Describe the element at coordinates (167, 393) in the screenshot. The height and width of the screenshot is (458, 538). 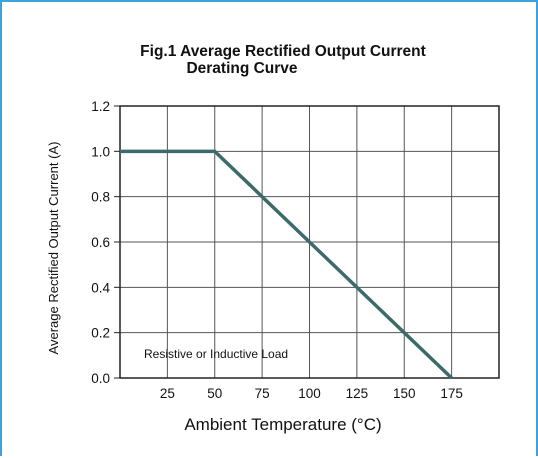
I see `x-tick-label: 25` at that location.